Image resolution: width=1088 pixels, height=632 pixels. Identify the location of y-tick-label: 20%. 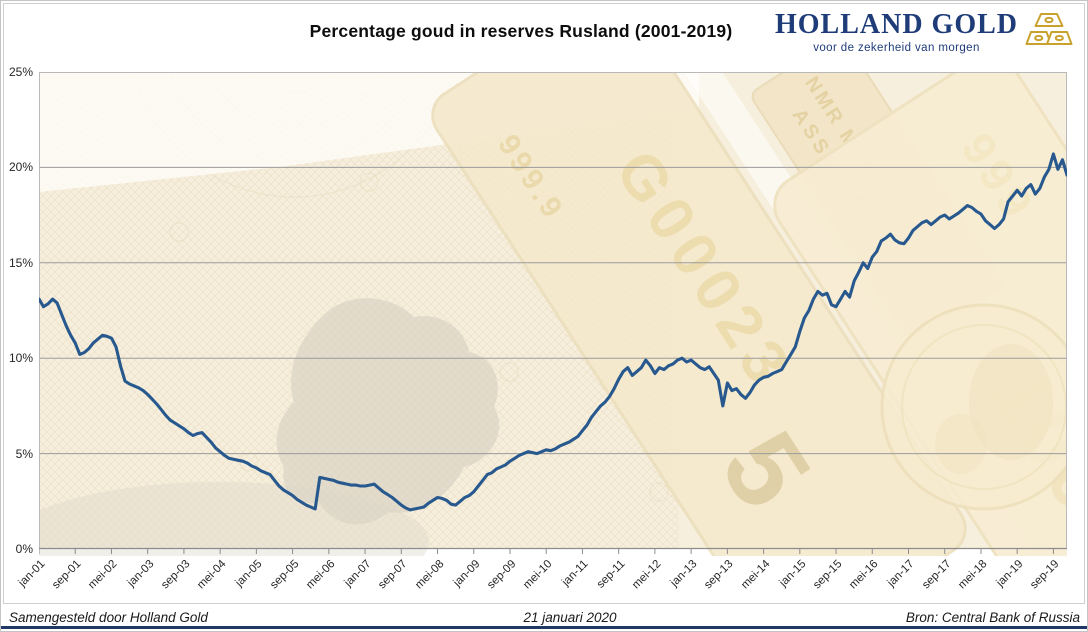
(20, 167).